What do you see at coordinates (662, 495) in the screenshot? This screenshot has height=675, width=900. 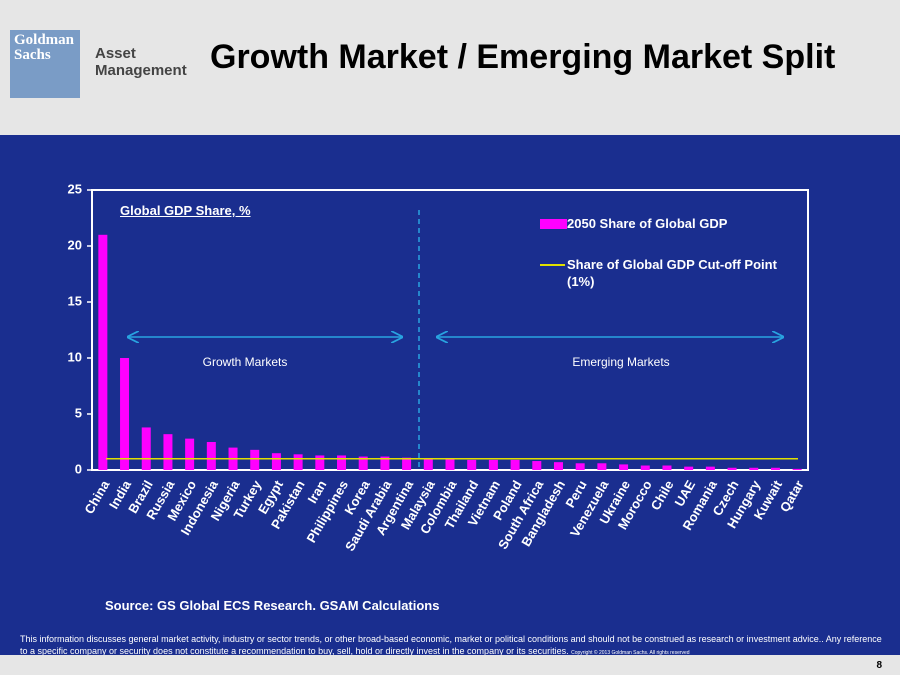 I see `x-tick-label: Chile` at bounding box center [662, 495].